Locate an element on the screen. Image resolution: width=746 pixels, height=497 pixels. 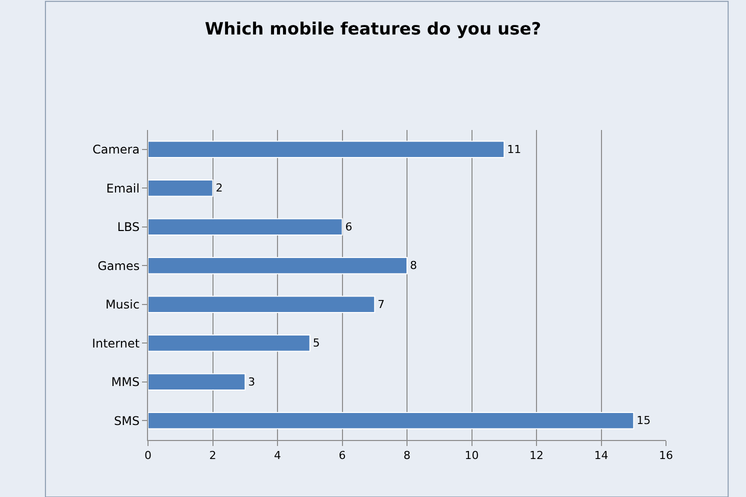
chart-title: Which mobile features do you use? is located at coordinates (373, 29).